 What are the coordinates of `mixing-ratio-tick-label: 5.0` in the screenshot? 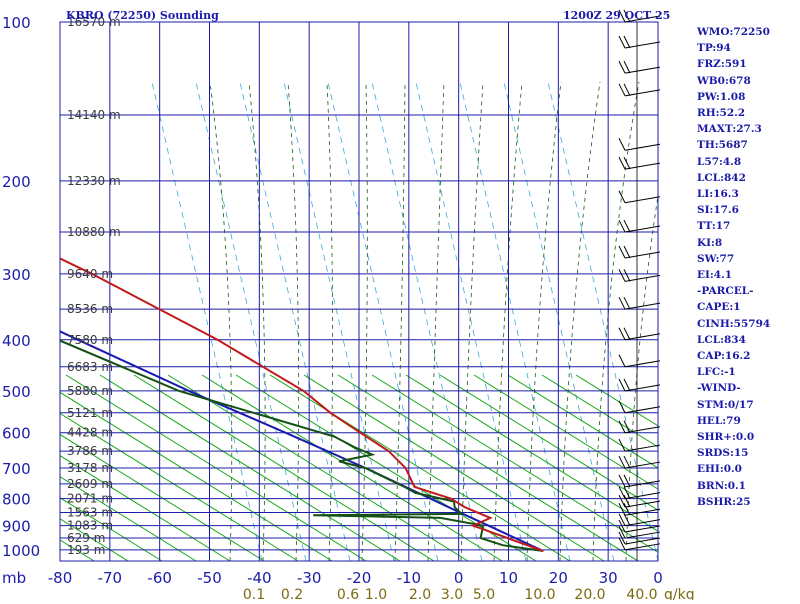 It's located at (484, 593).